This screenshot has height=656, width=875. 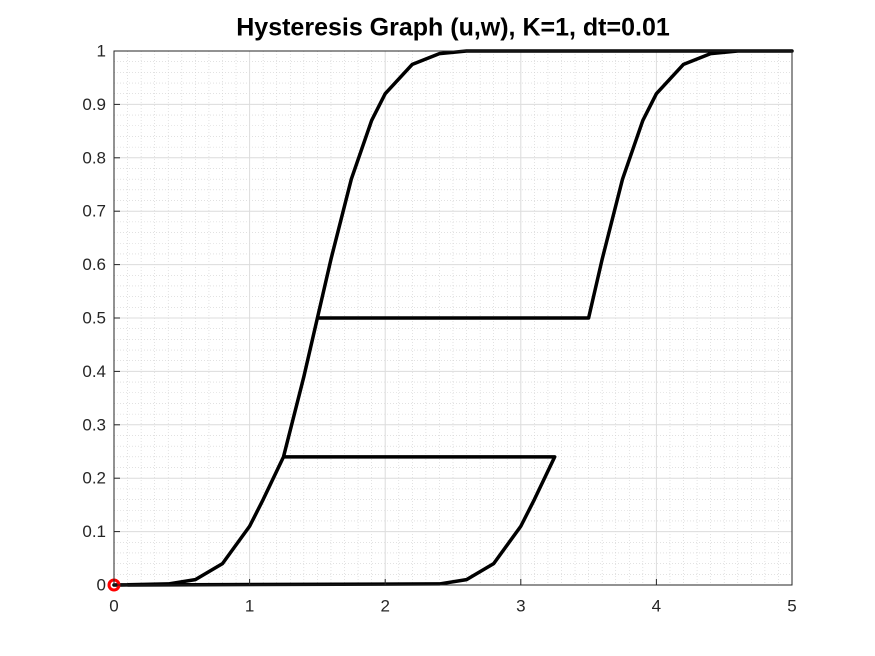 I want to click on y-tick-label: 0.7, so click(x=94, y=211).